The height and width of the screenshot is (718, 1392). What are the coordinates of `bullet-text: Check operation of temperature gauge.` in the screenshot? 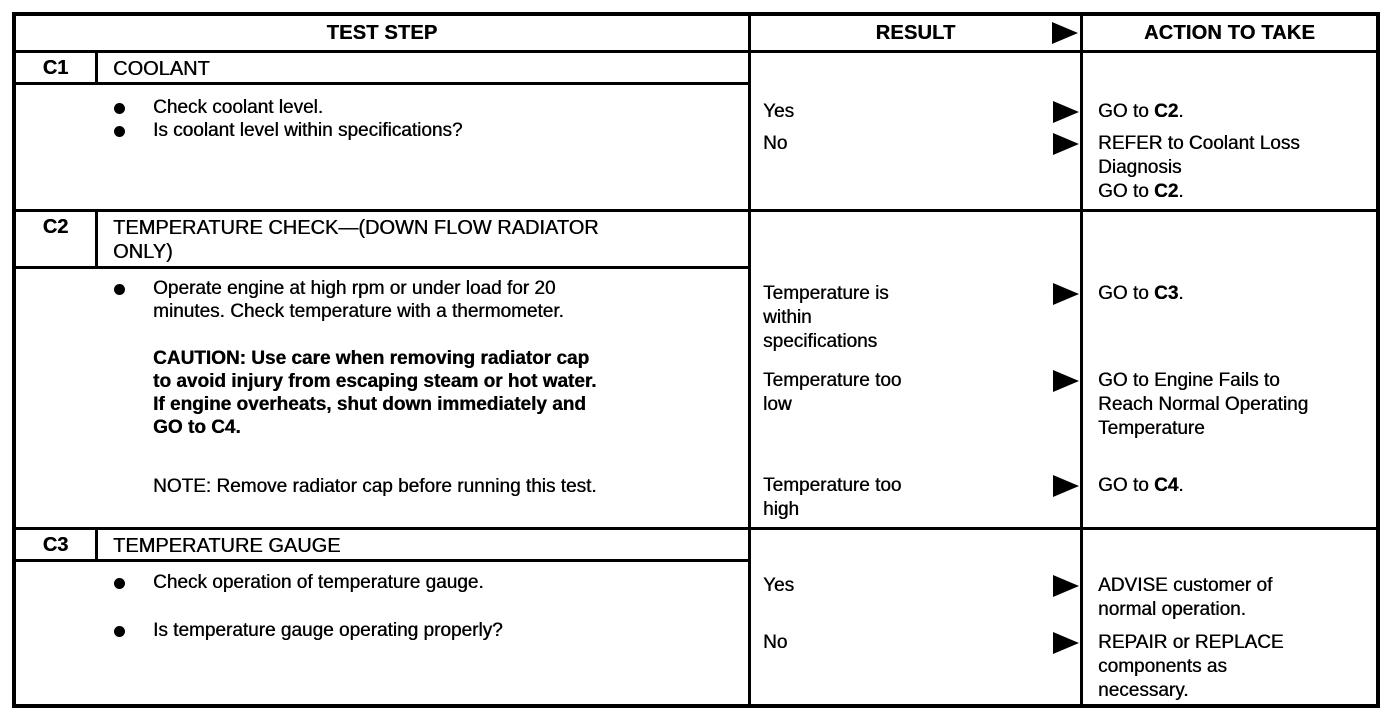 It's located at (318, 582).